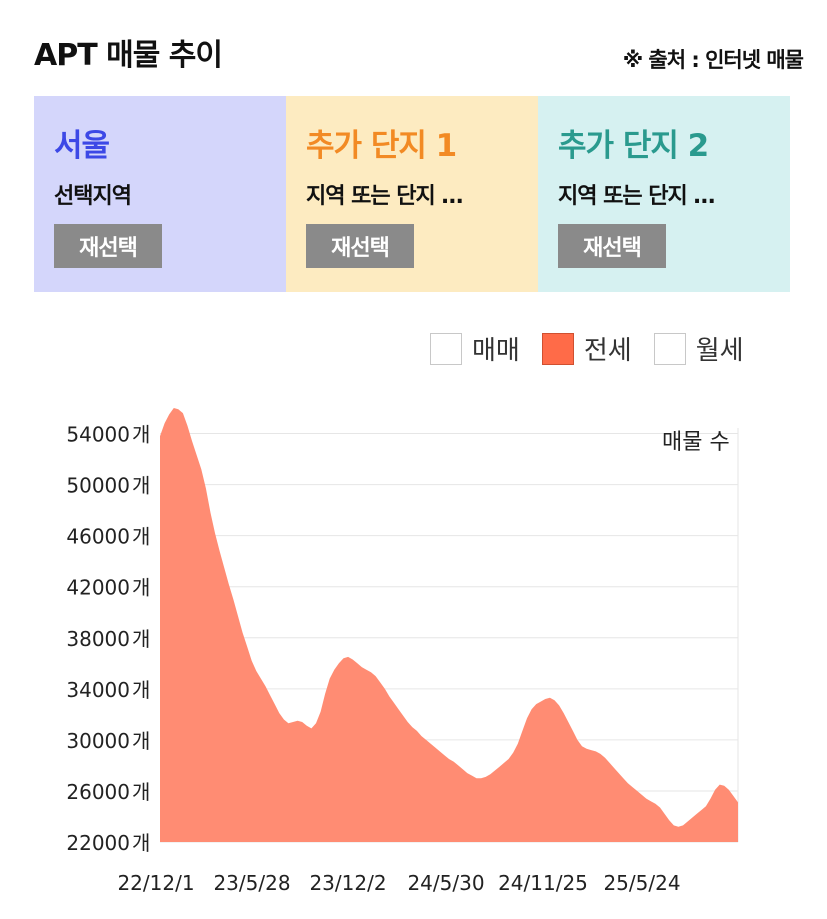  Describe the element at coordinates (713, 60) in the screenshot. I see `source-note: ※ 출처 : 인터넷 매물` at that location.